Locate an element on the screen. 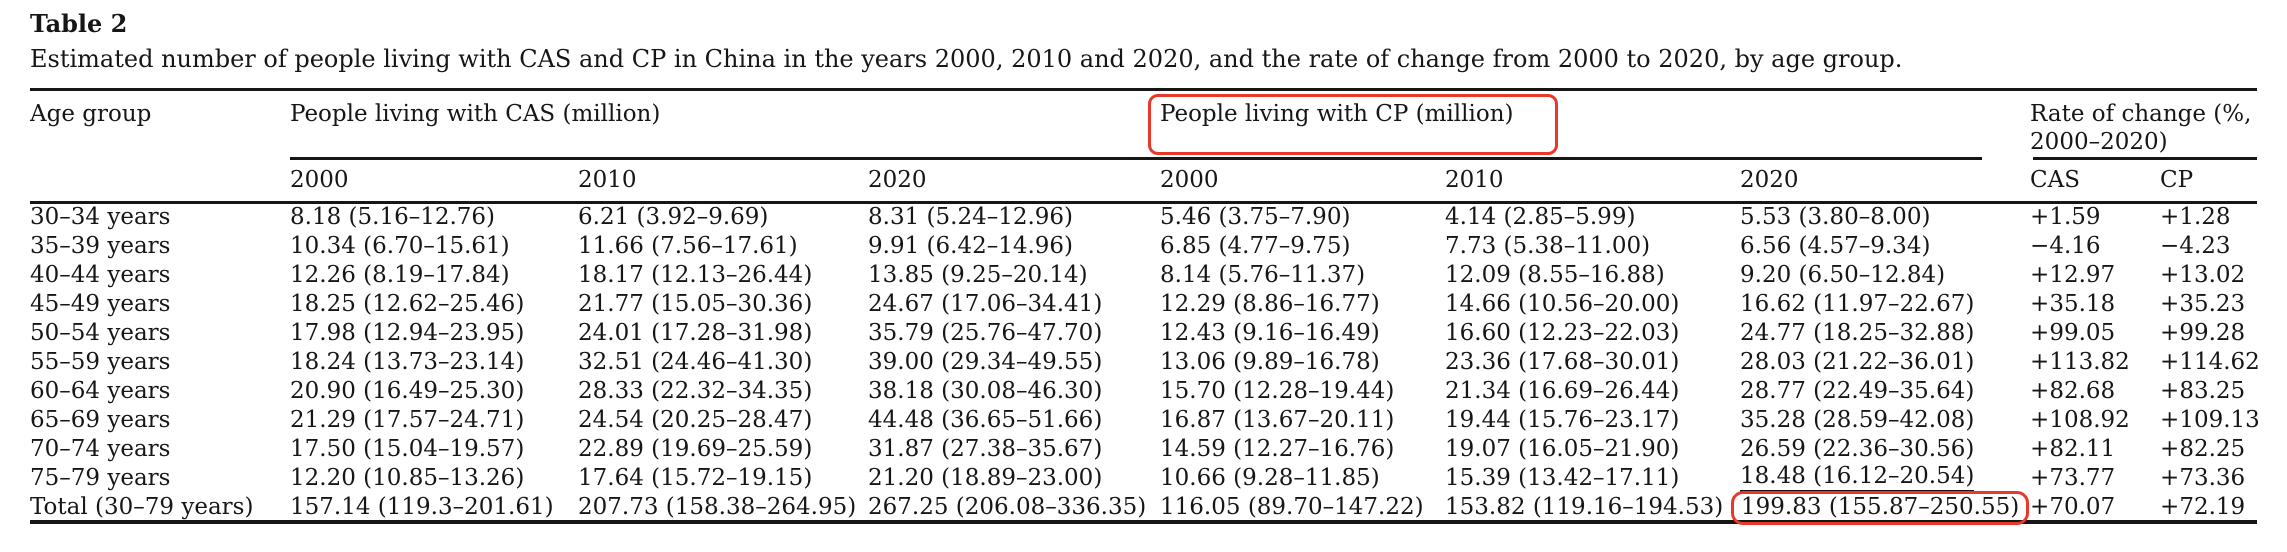  cell-value: 19.07 (16.05–21.90) is located at coordinates (1562, 448).